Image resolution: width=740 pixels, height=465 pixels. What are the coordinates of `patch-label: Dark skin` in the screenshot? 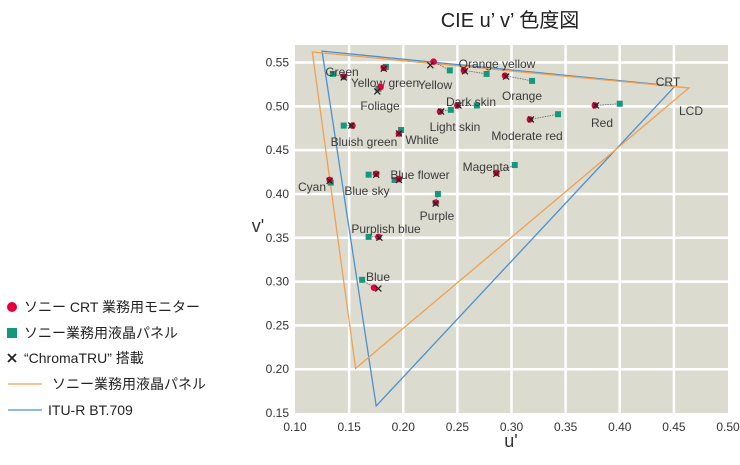 It's located at (471, 102).